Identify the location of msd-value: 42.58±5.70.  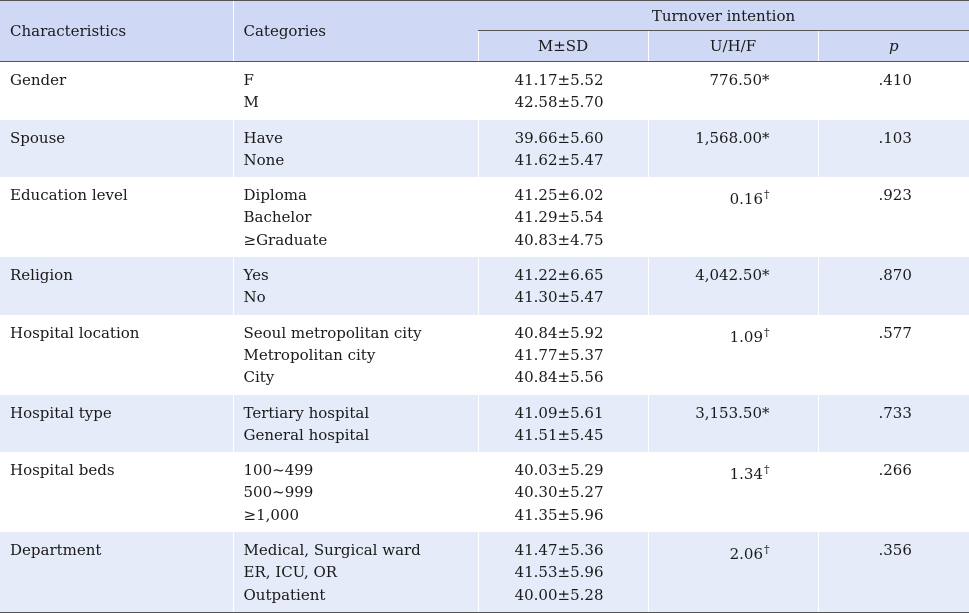
(541, 102).